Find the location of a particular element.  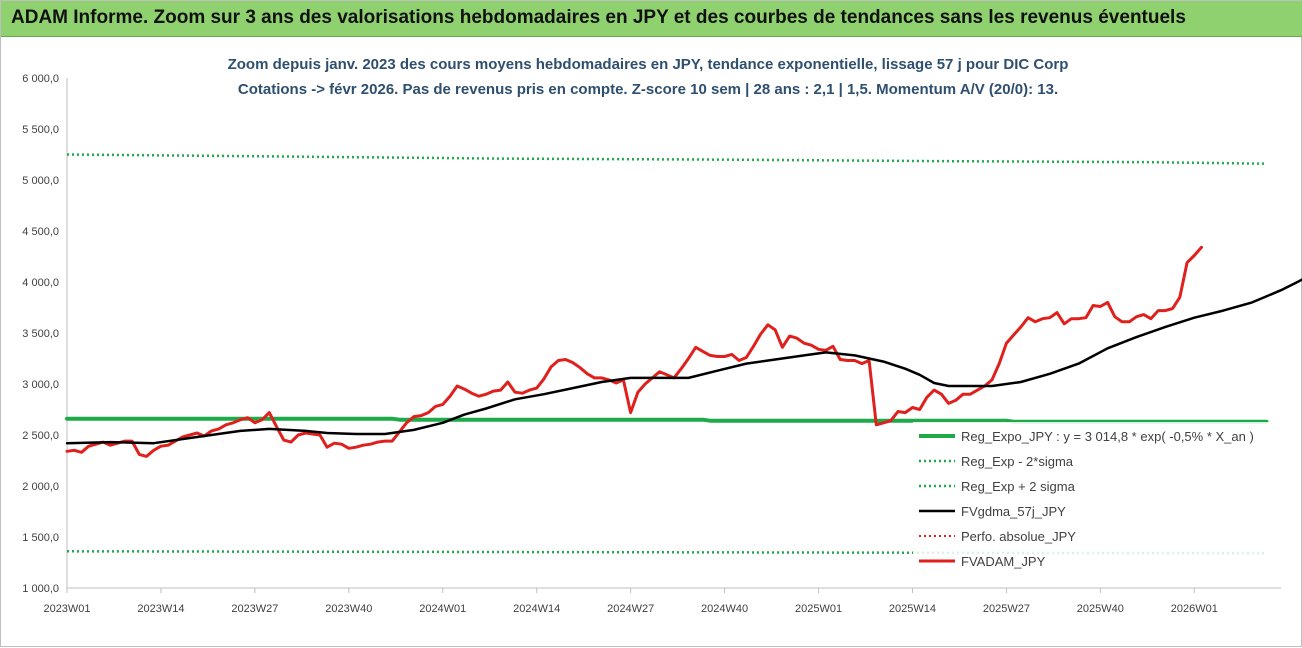

y-tick-label: 5 000,0 is located at coordinates (40, 181).